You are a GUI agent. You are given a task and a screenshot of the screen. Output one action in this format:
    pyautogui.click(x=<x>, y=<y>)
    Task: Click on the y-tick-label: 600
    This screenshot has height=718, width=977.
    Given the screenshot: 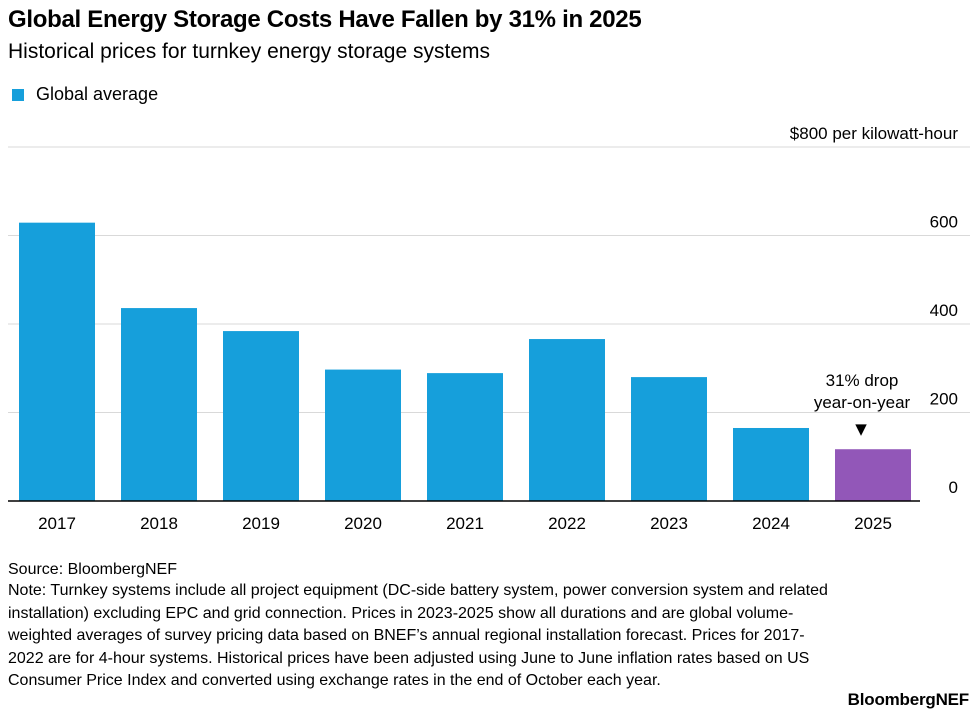 What is the action you would take?
    pyautogui.click(x=944, y=222)
    